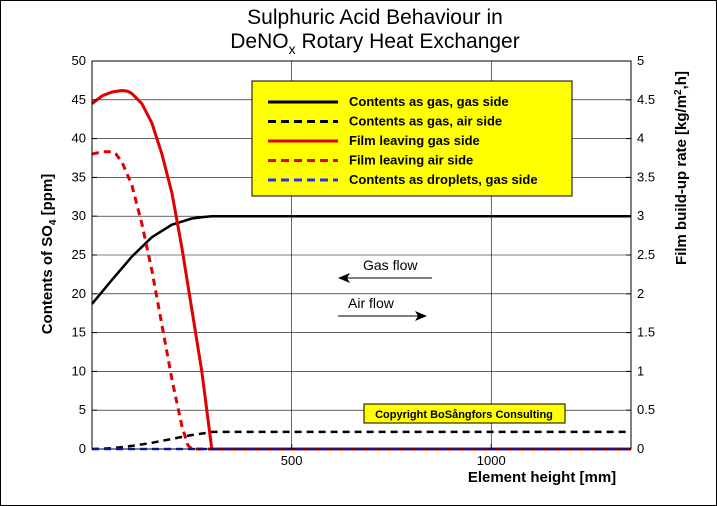  Describe the element at coordinates (491, 460) in the screenshot. I see `x-tick-label: 1000` at that location.